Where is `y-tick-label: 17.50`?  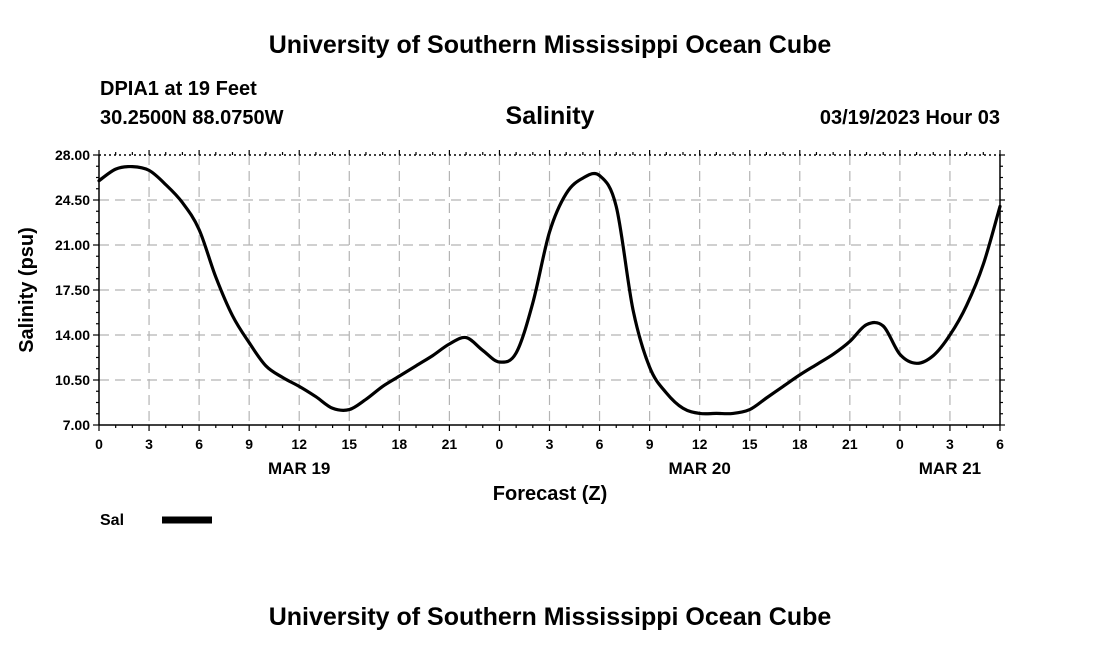
y-tick-label: 17.50 is located at coordinates (72, 290).